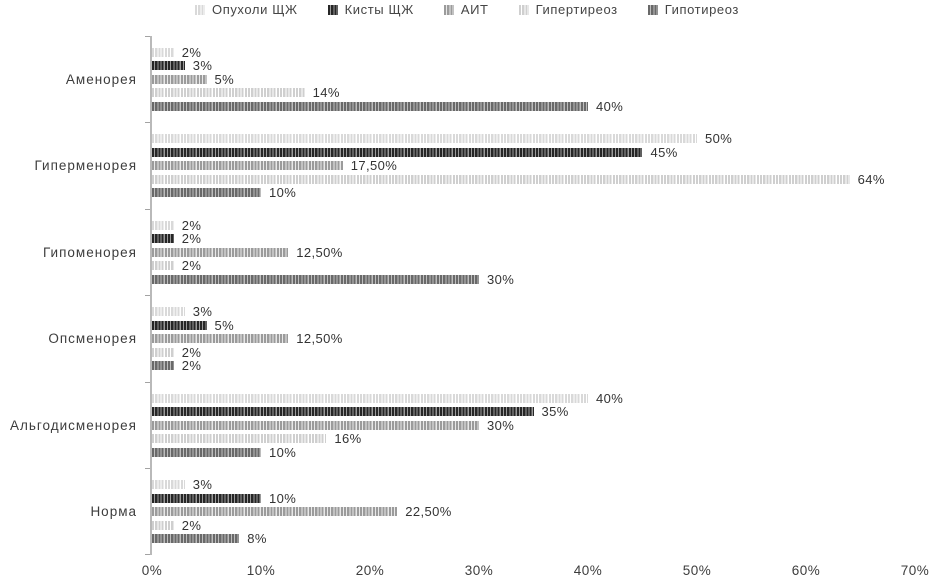  I want to click on bar-value-label: 22,50%, so click(428, 512).